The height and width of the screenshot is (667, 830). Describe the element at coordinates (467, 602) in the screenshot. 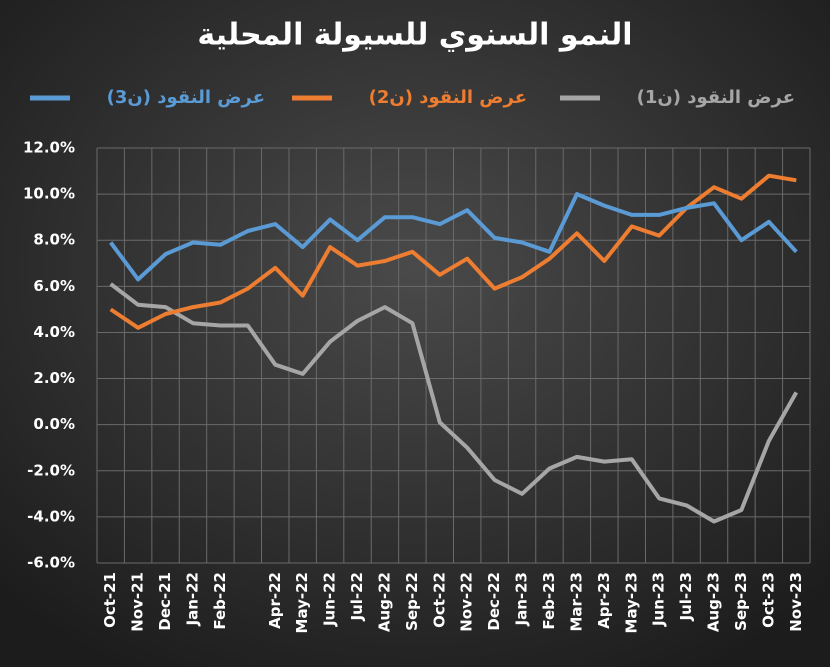

I see `x-tick-label: Nov-22` at that location.